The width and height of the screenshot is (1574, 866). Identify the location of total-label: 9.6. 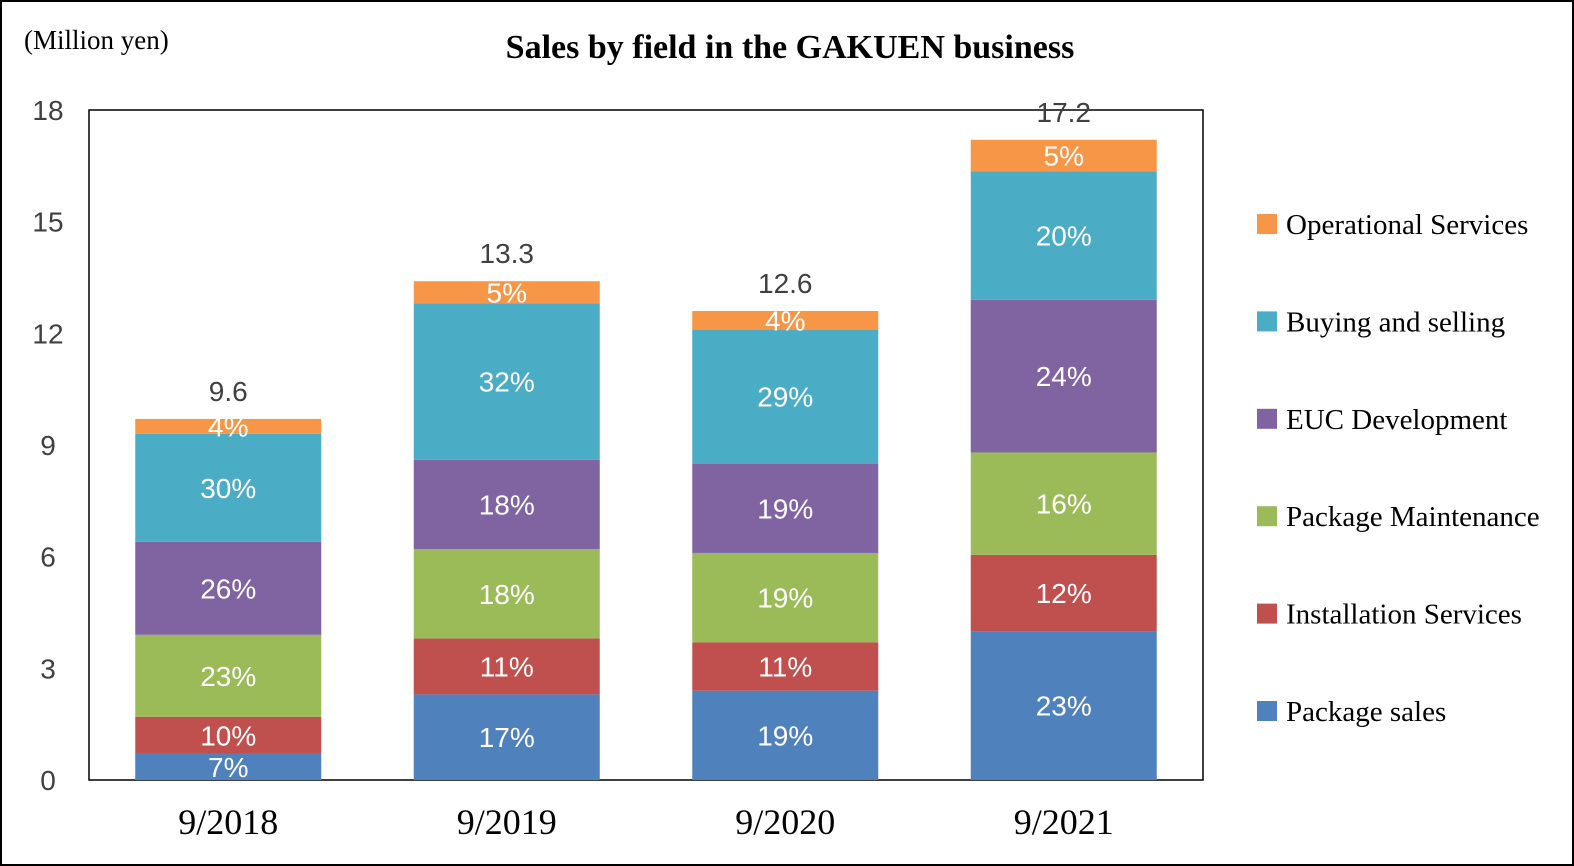
(228, 391).